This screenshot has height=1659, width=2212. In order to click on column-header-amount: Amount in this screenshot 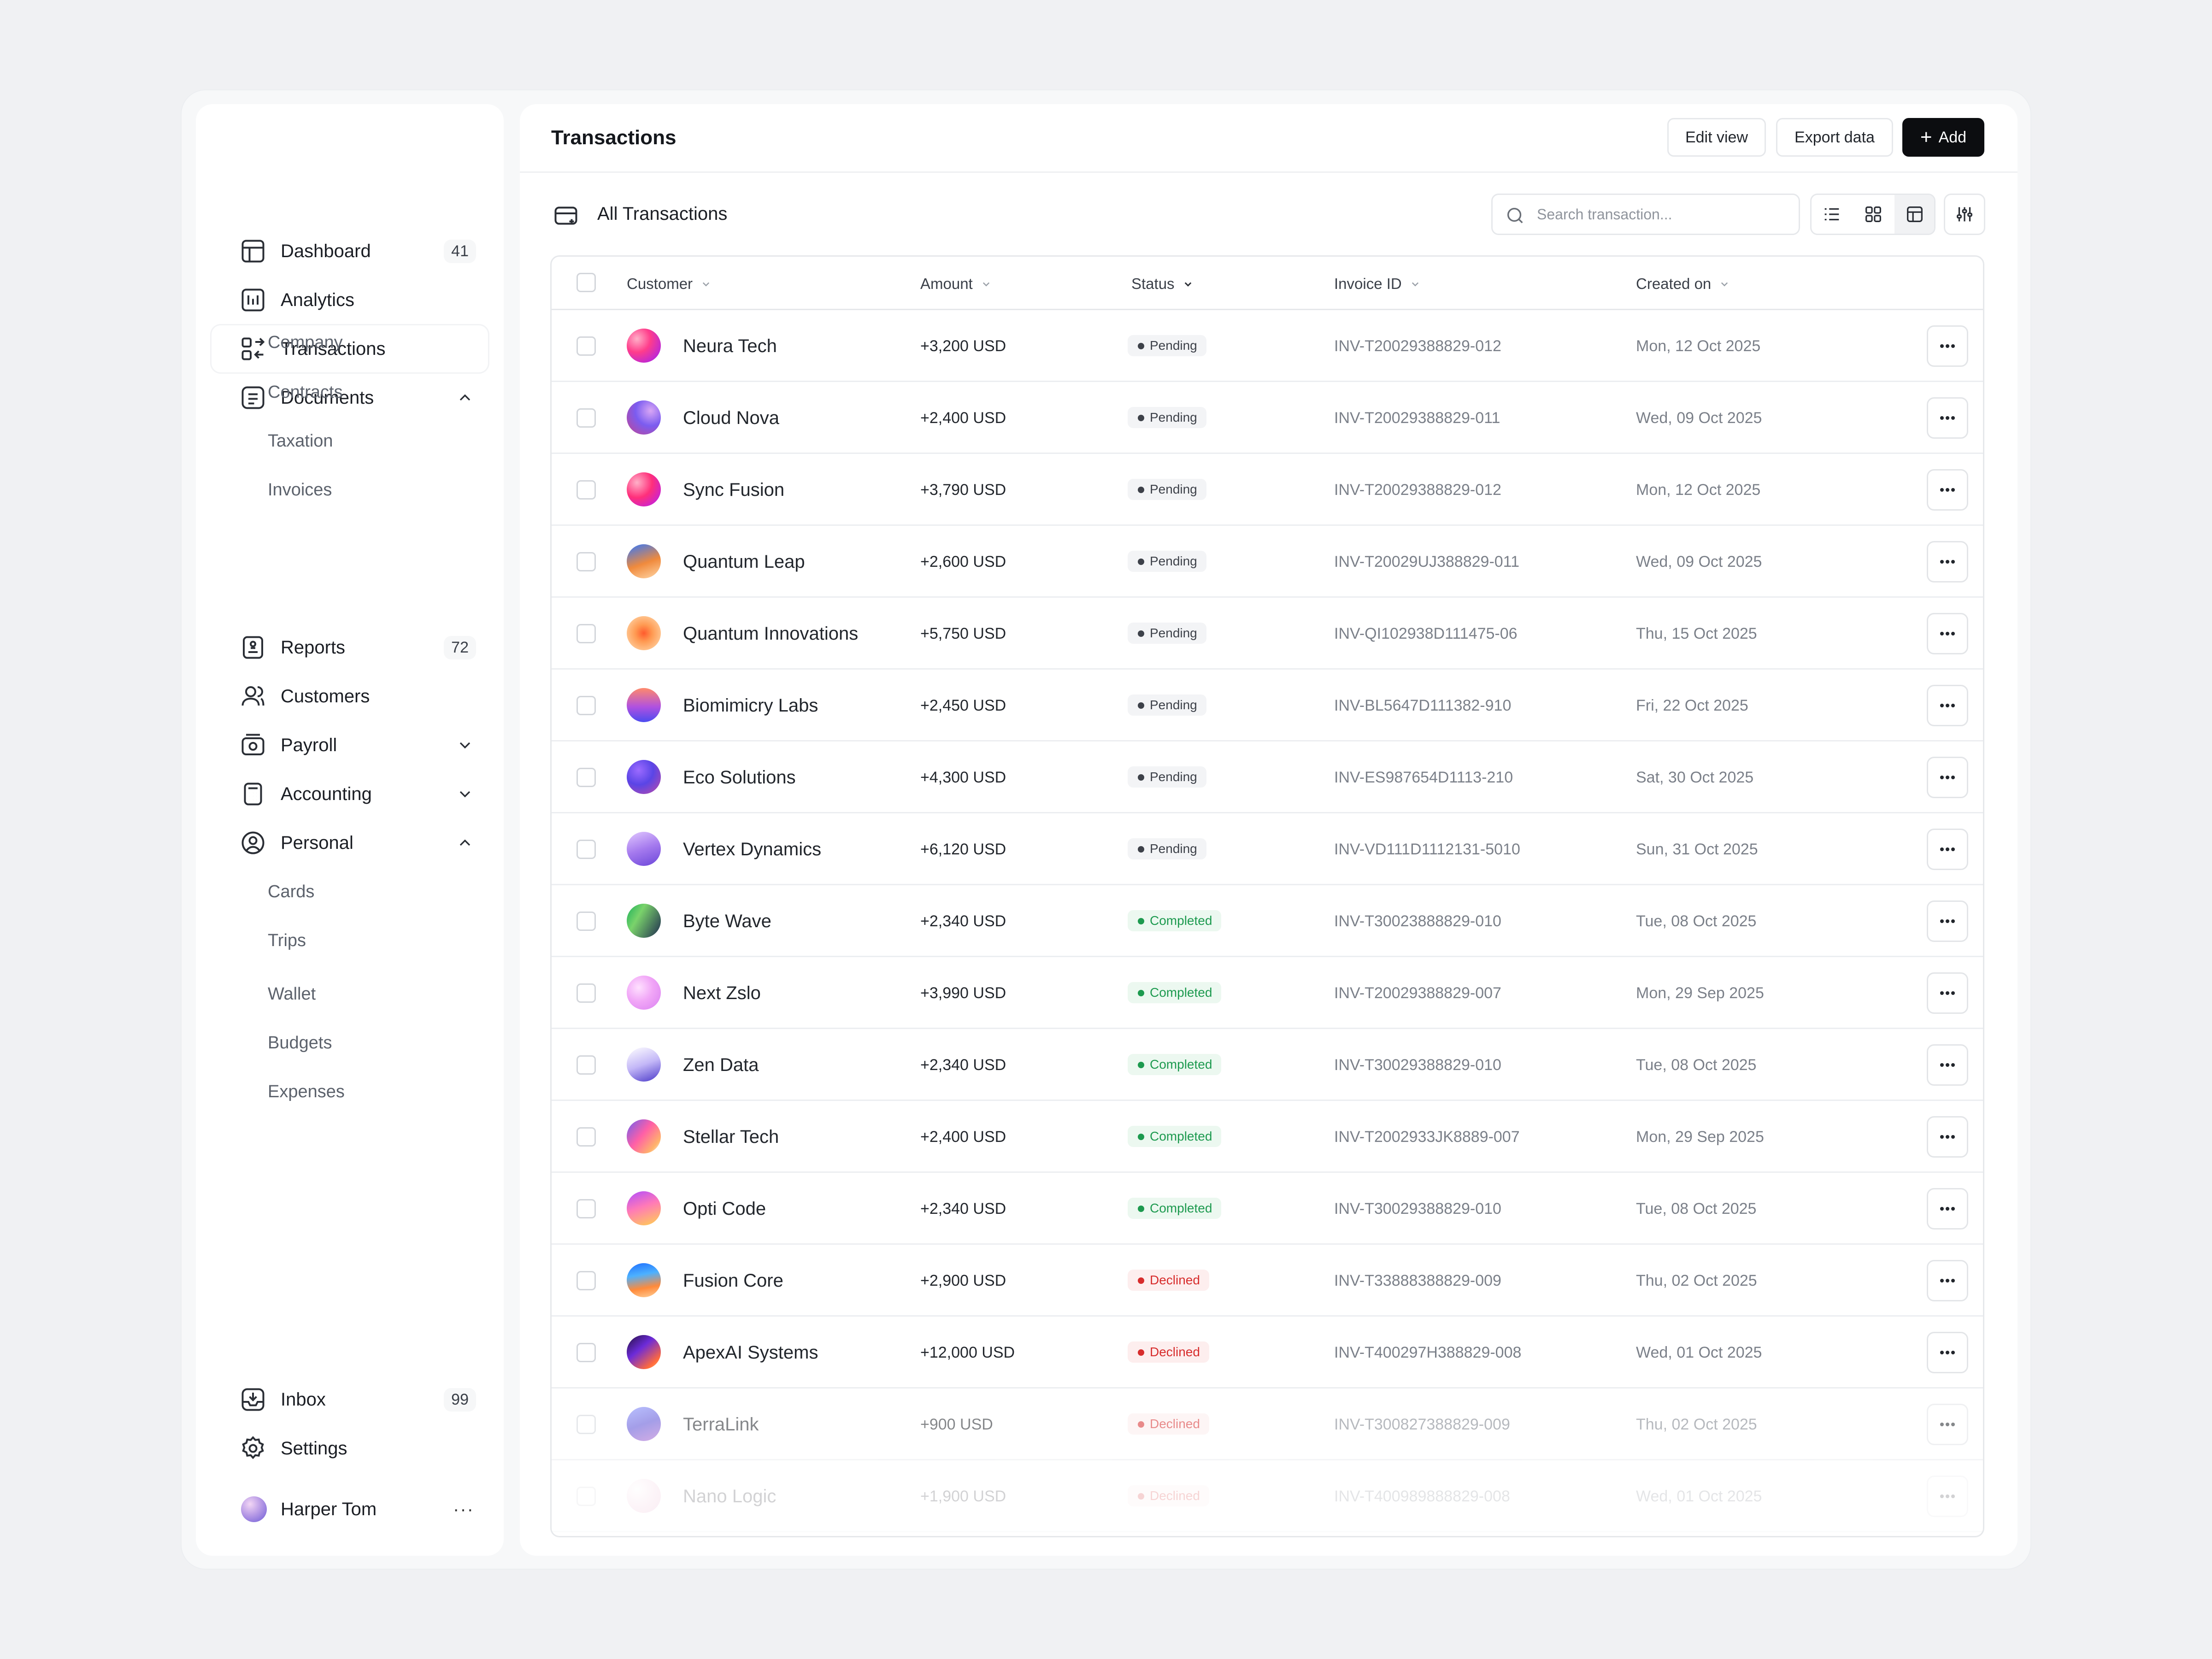, I will do `click(956, 284)`.